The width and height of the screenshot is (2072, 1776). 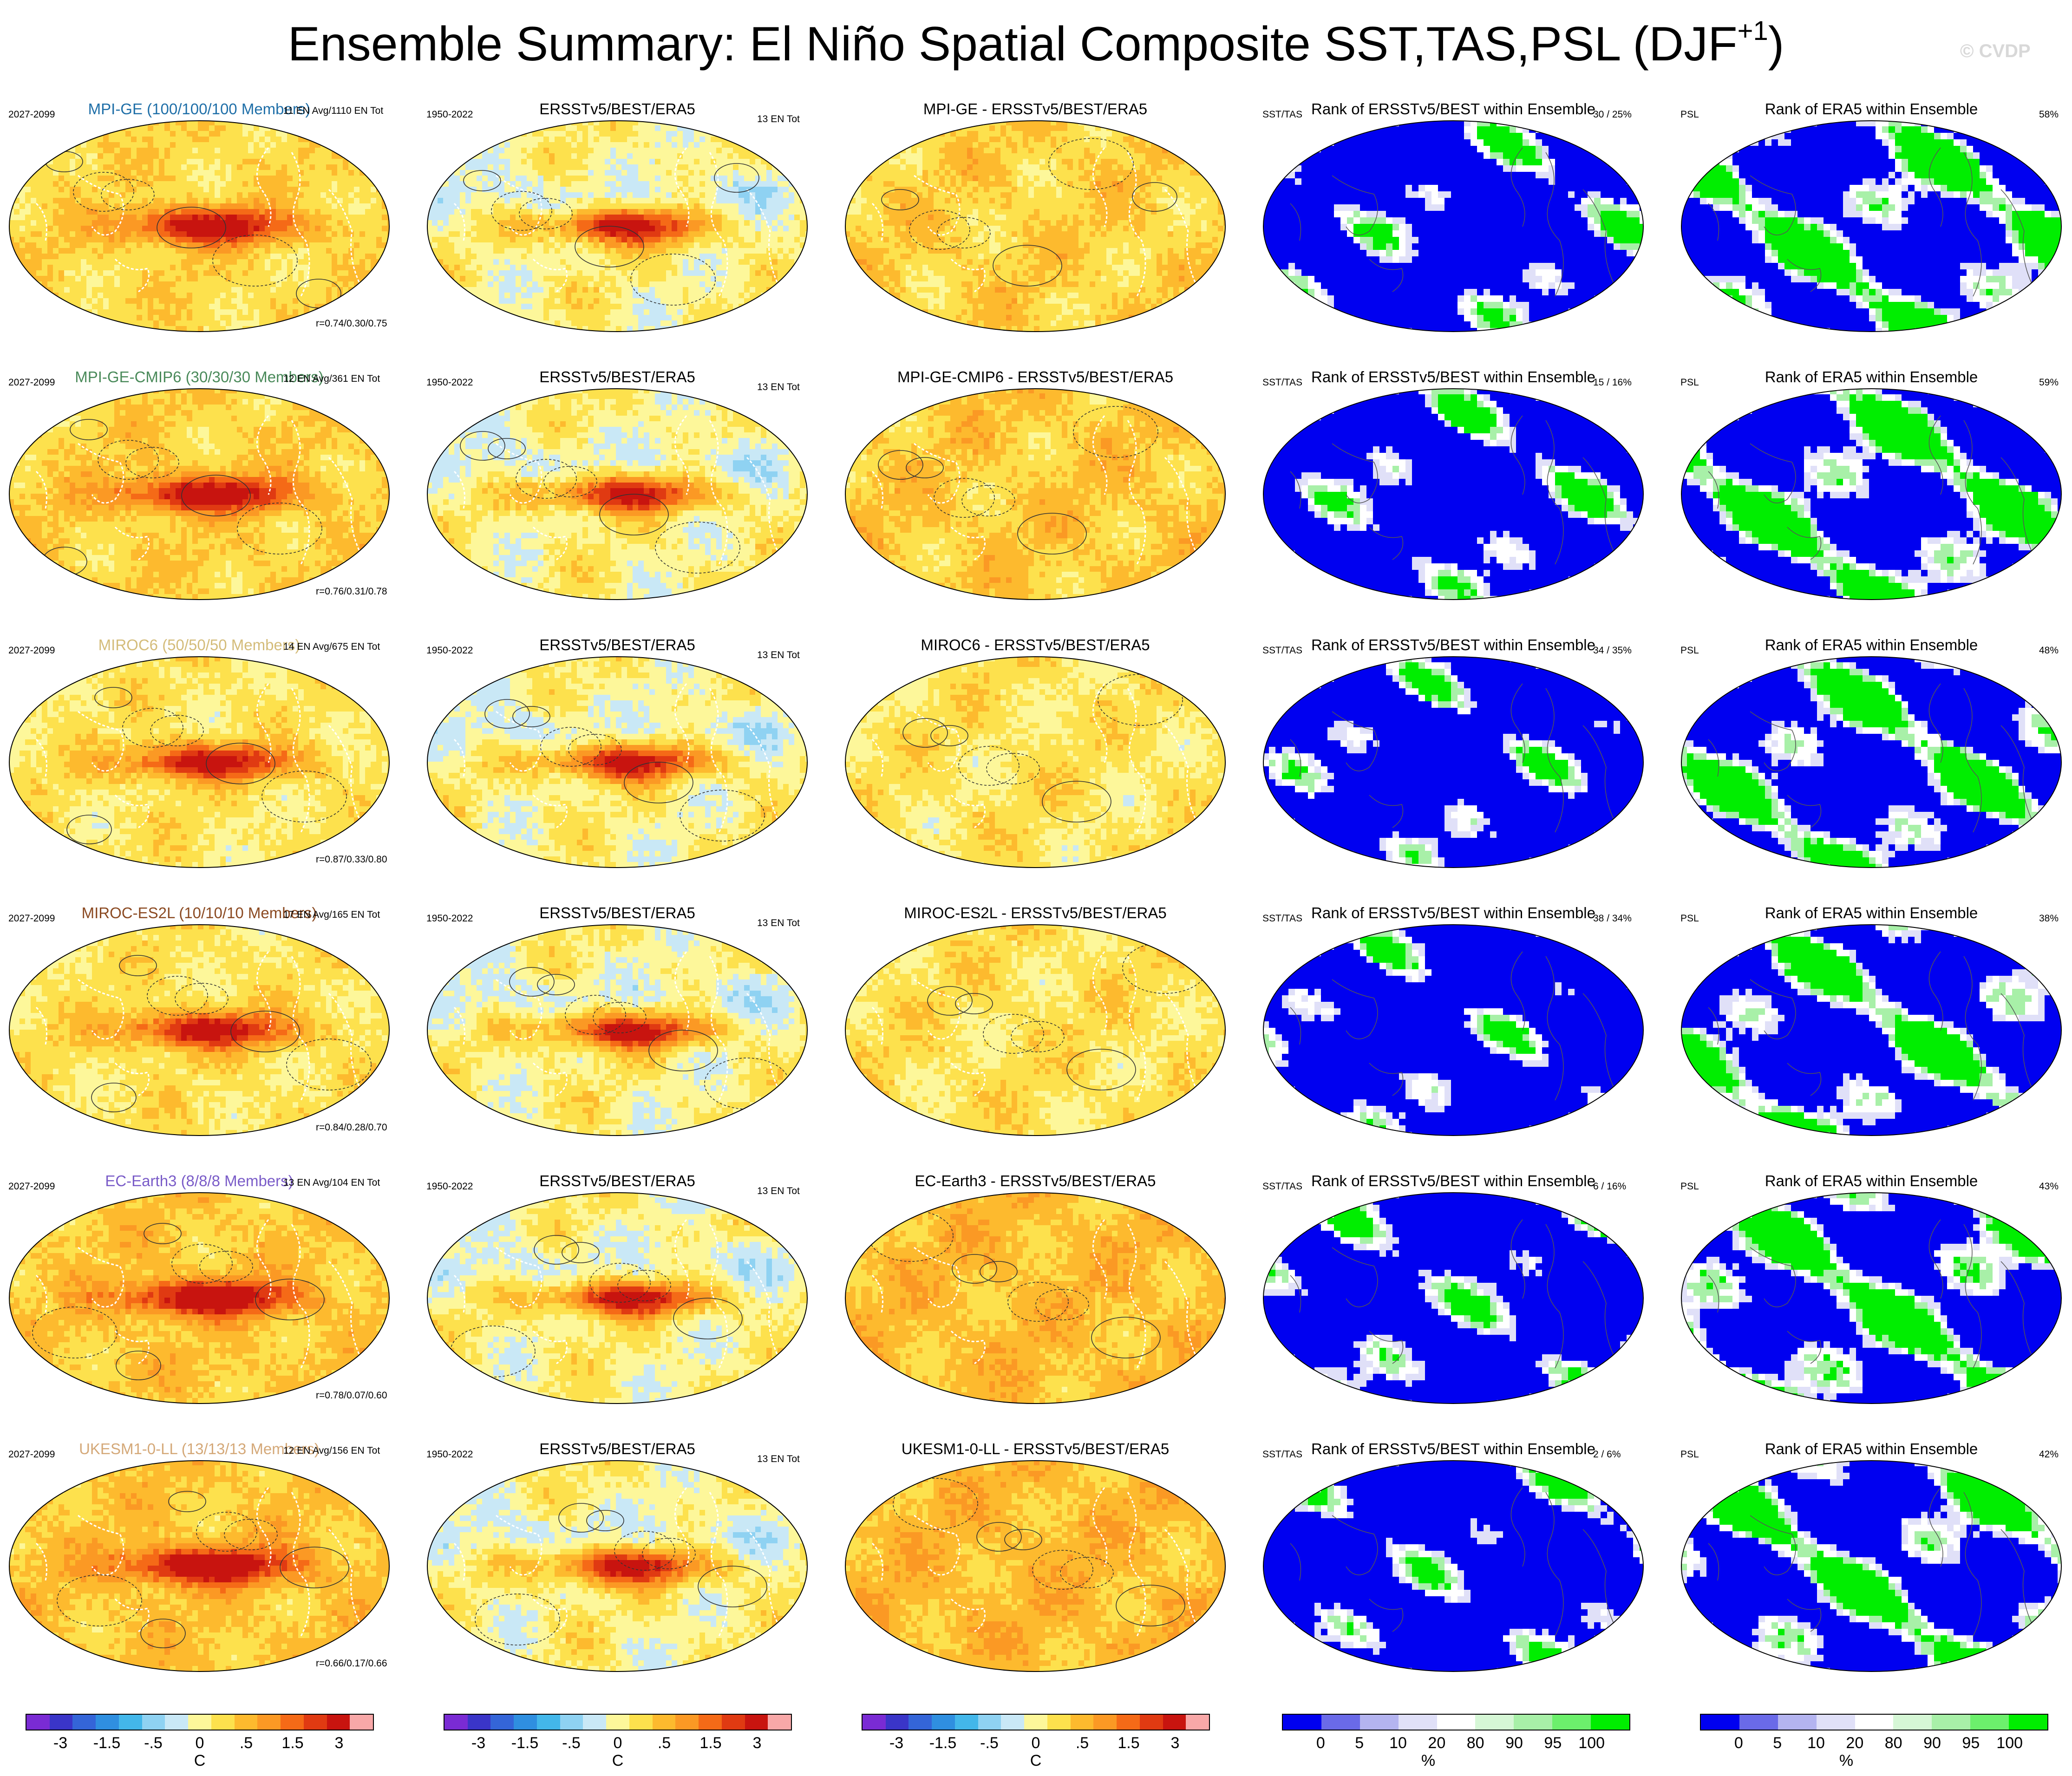 What do you see at coordinates (331, 915) in the screenshot?
I see `model-en-counts: 17 EN Avg/165 EN Tot` at bounding box center [331, 915].